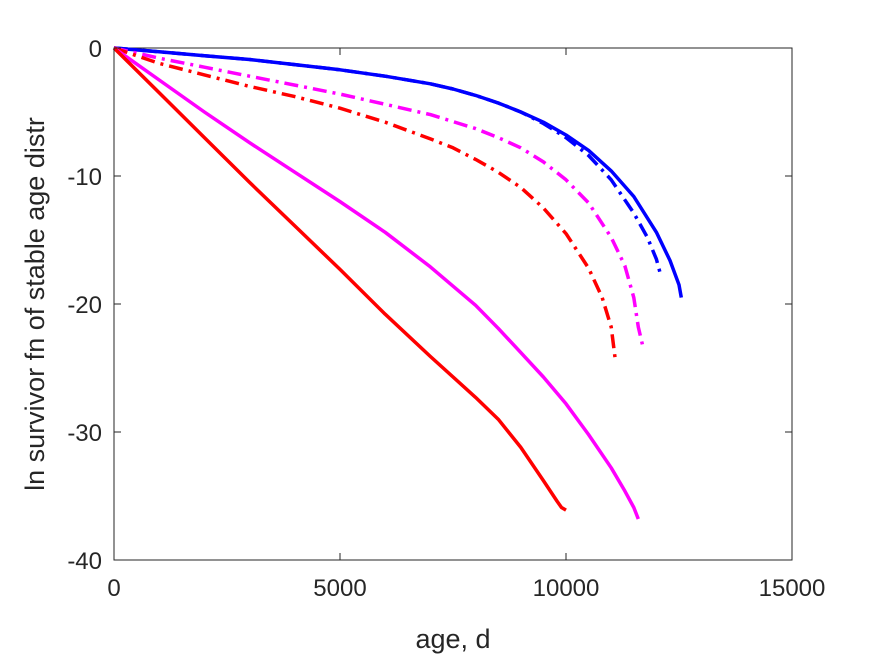 The image size is (875, 656). Describe the element at coordinates (84, 561) in the screenshot. I see `y-tick-label: -40` at that location.